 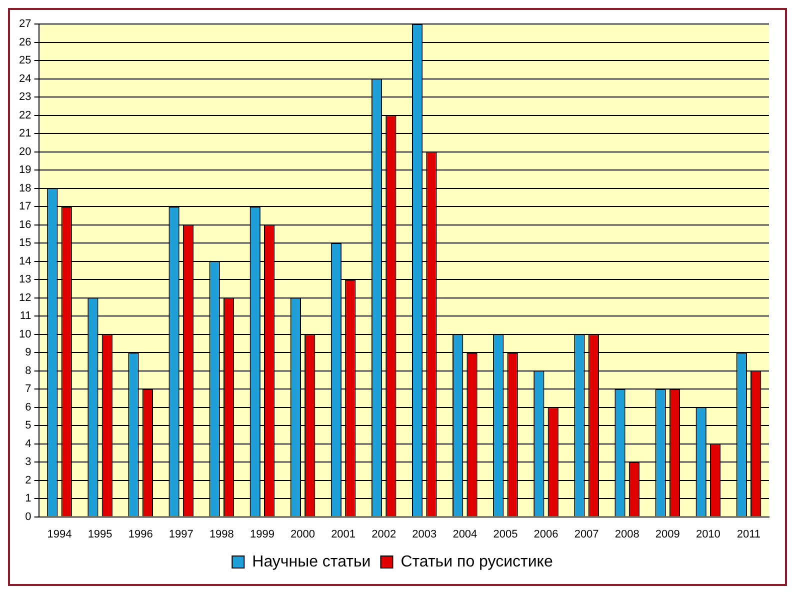 What do you see at coordinates (221, 534) in the screenshot?
I see `x-tick-label: 1998` at bounding box center [221, 534].